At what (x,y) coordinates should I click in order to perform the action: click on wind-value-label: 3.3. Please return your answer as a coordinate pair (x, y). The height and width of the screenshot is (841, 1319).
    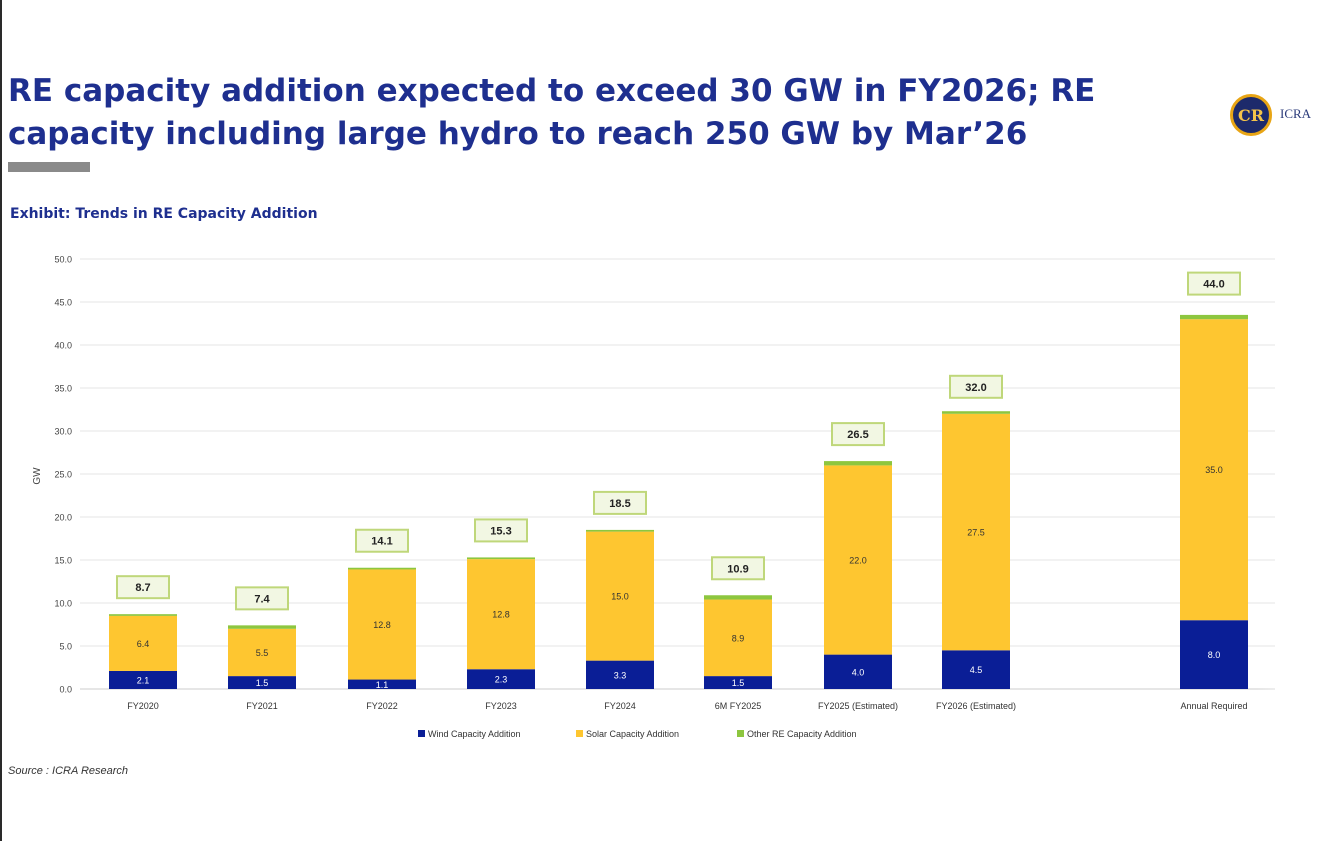
    Looking at the image, I should click on (620, 675).